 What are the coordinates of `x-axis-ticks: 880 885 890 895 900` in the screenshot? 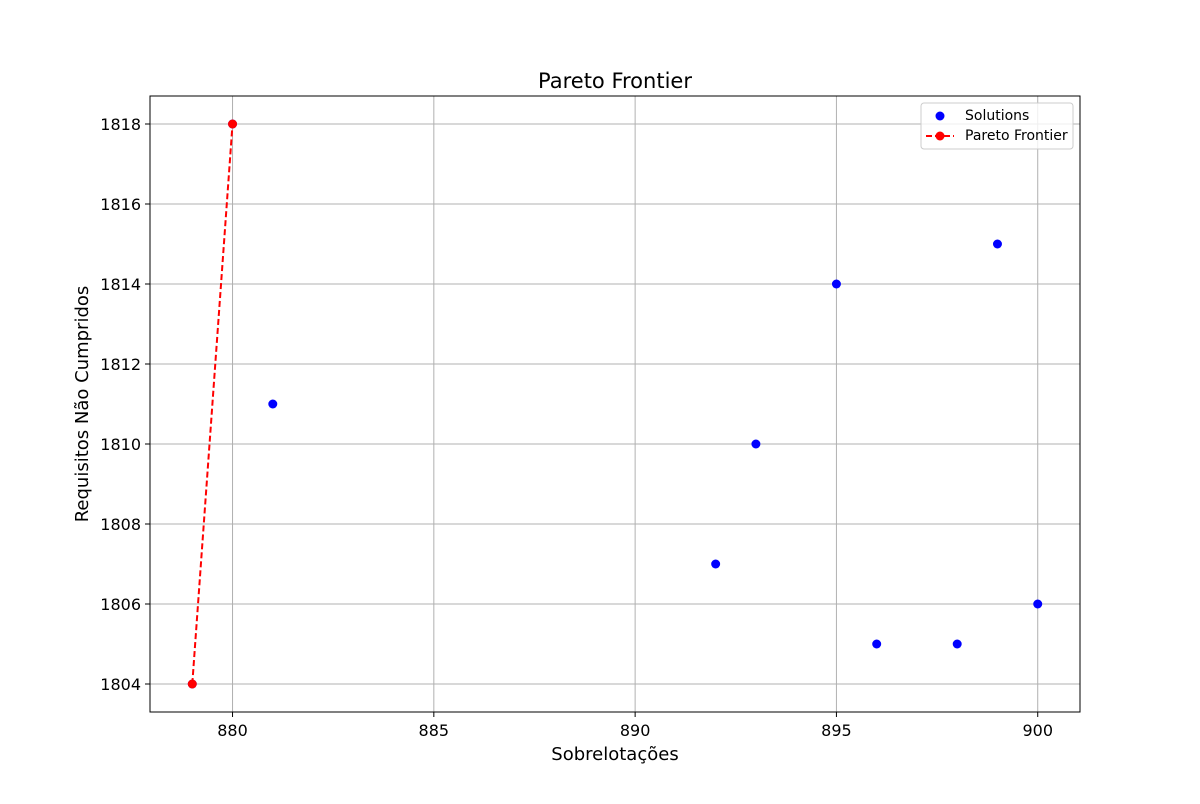 It's located at (635, 726).